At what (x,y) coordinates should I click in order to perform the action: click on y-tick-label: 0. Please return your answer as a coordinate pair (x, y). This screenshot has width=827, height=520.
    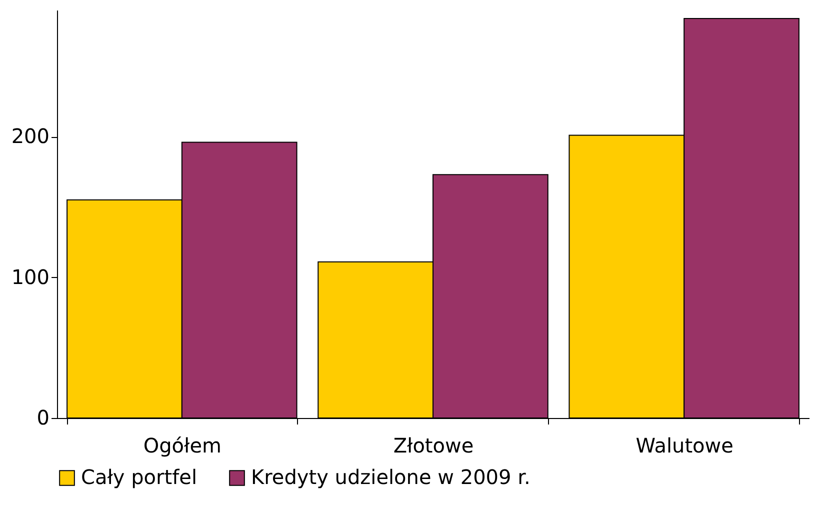
    Looking at the image, I should click on (43, 418).